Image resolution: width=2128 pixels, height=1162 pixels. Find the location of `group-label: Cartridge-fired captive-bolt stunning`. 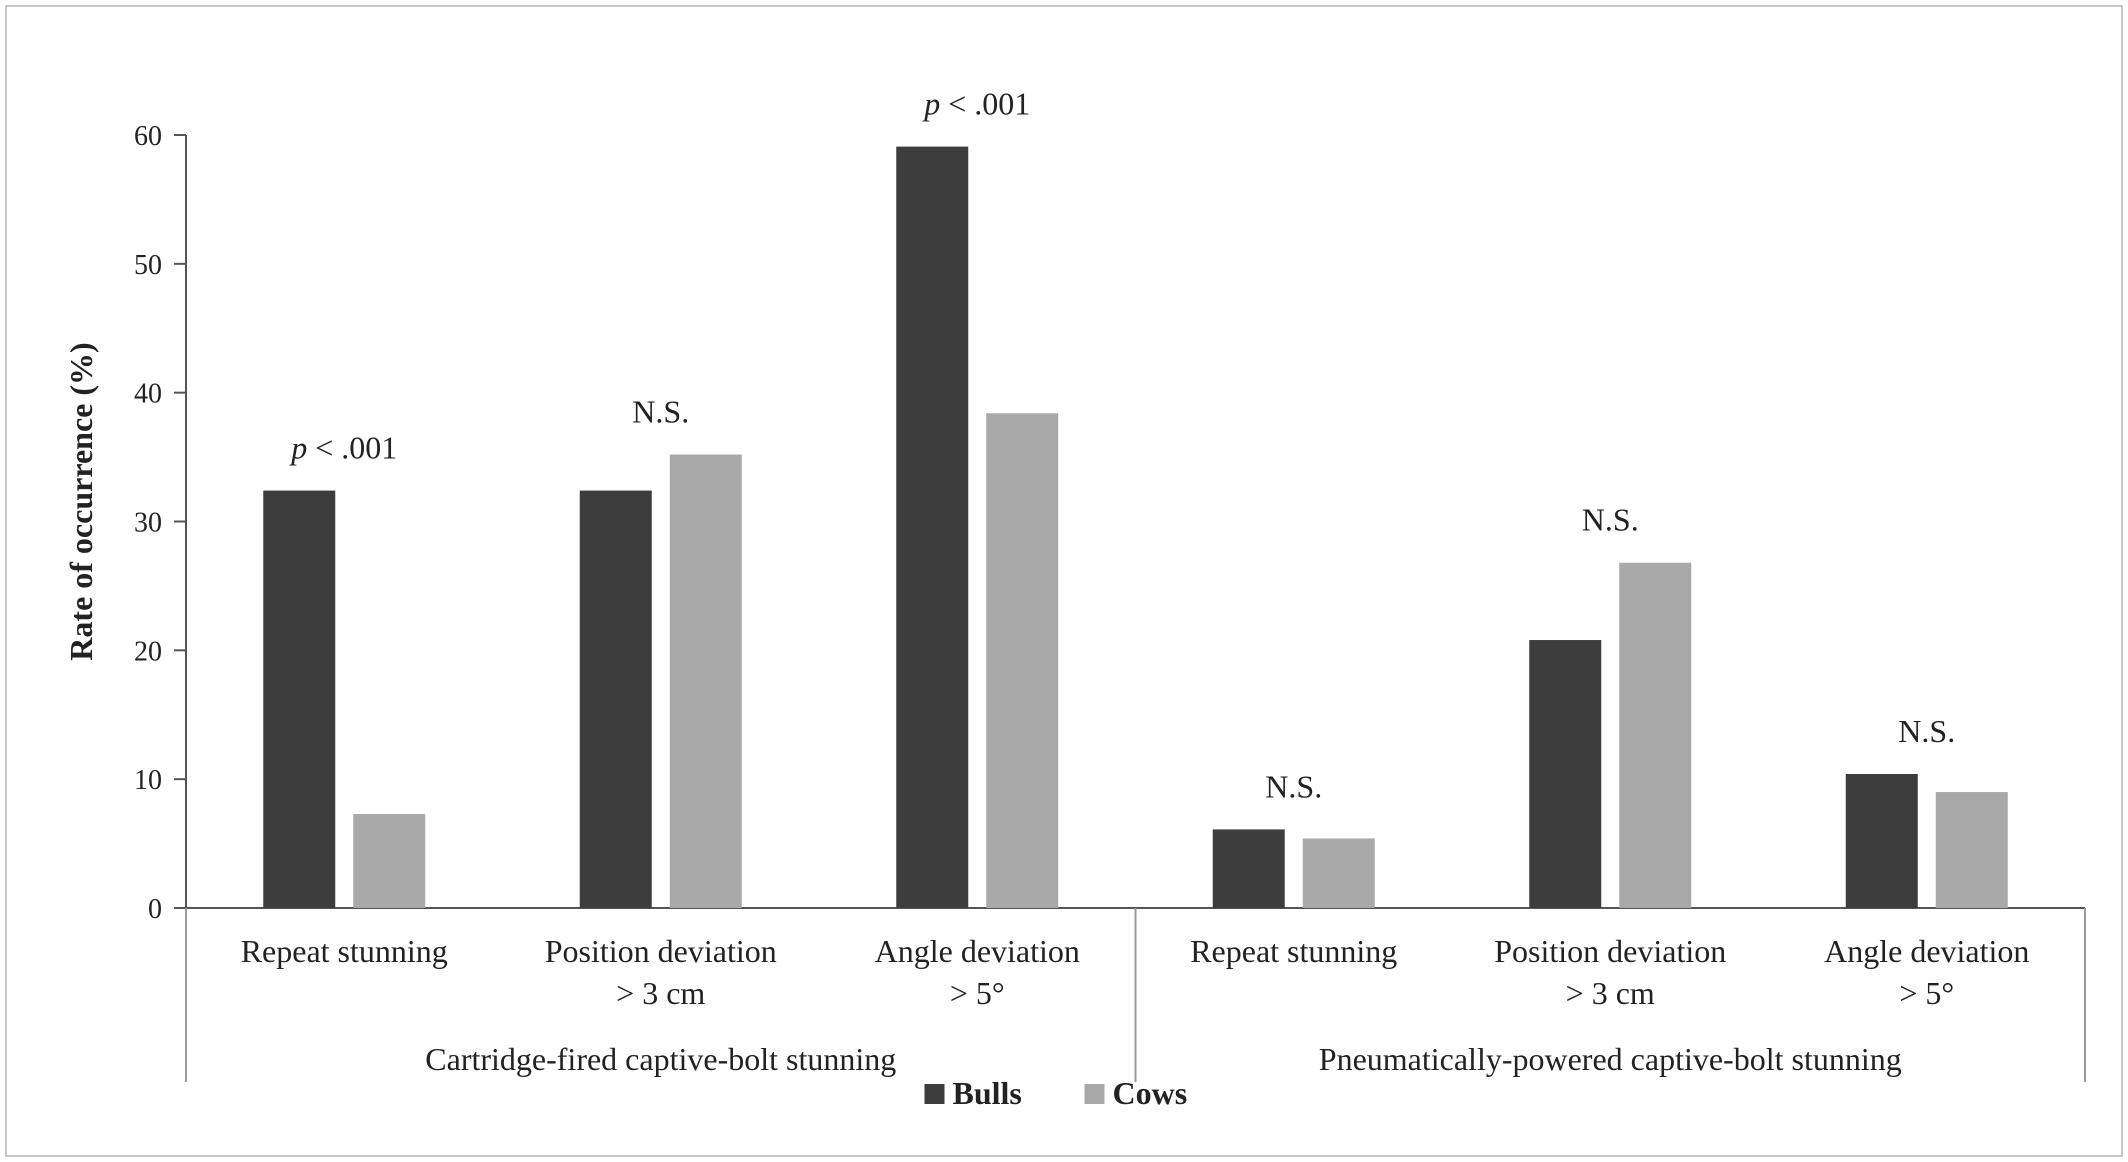

group-label: Cartridge-fired captive-bolt stunning is located at coordinates (660, 1059).